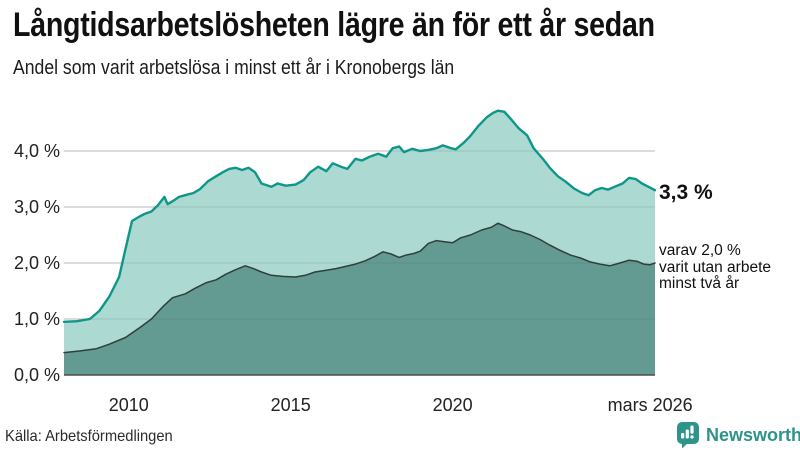  I want to click on source-label: Källa: Arbetsförmedlingen, so click(89, 436).